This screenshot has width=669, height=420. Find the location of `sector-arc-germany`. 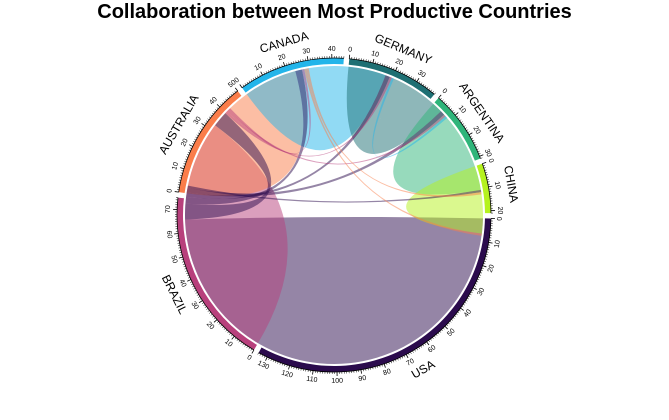

sector-arc-germany is located at coordinates (391, 78).